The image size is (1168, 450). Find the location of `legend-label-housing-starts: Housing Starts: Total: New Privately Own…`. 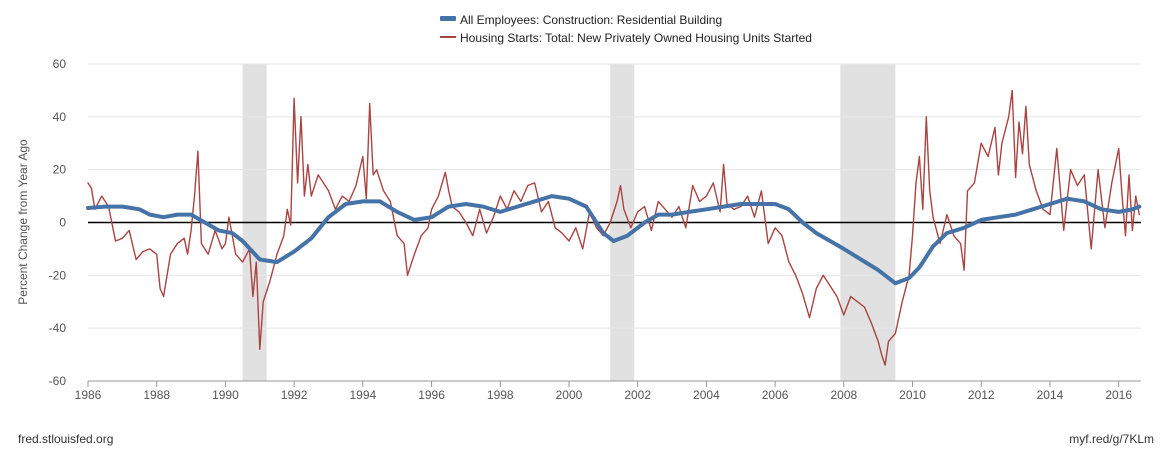

legend-label-housing-starts: Housing Starts: Total: New Privately Own… is located at coordinates (636, 38).